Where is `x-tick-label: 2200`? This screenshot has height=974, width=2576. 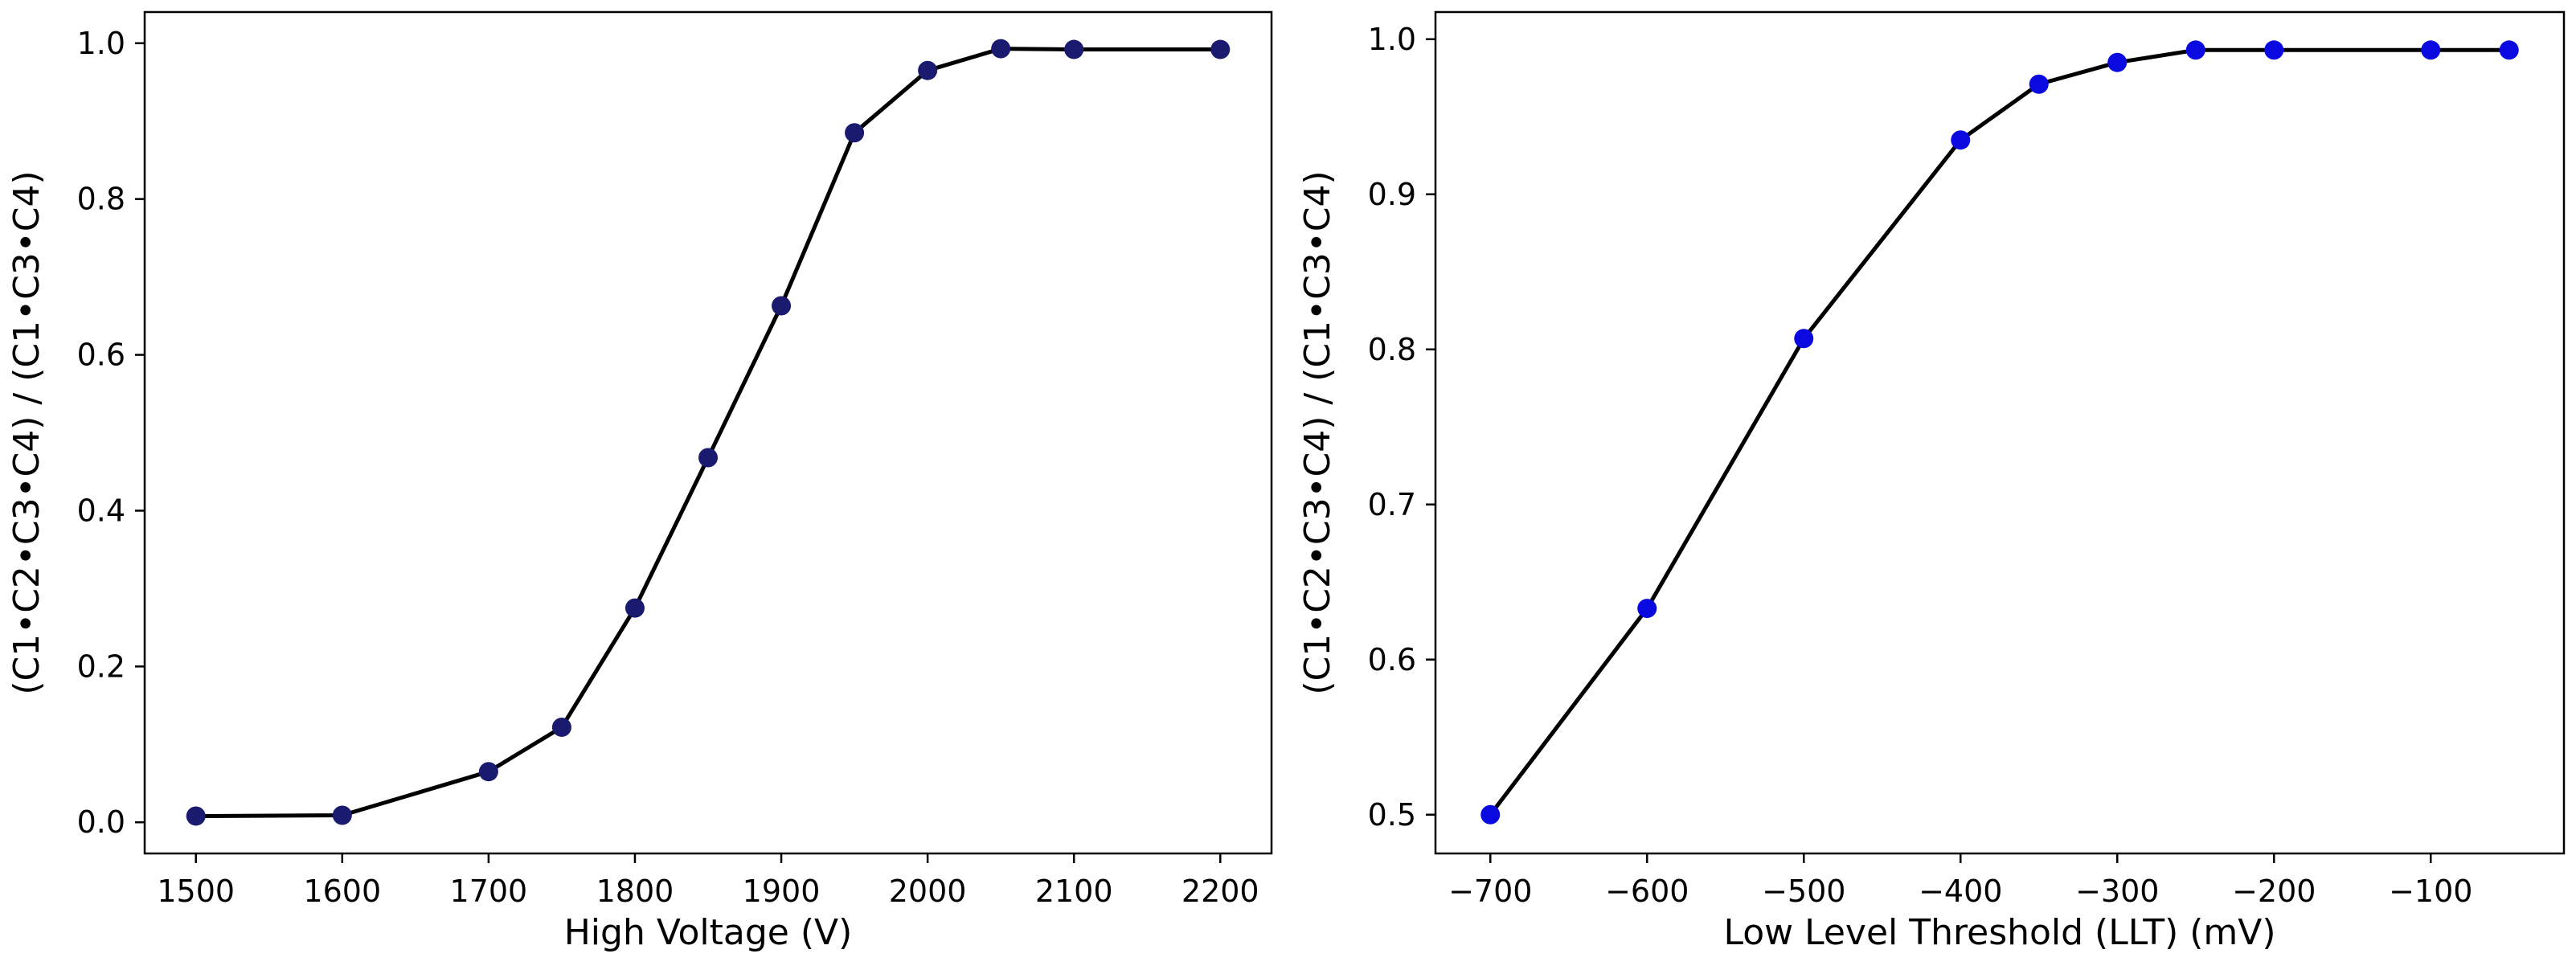
x-tick-label: 2200 is located at coordinates (1220, 891).